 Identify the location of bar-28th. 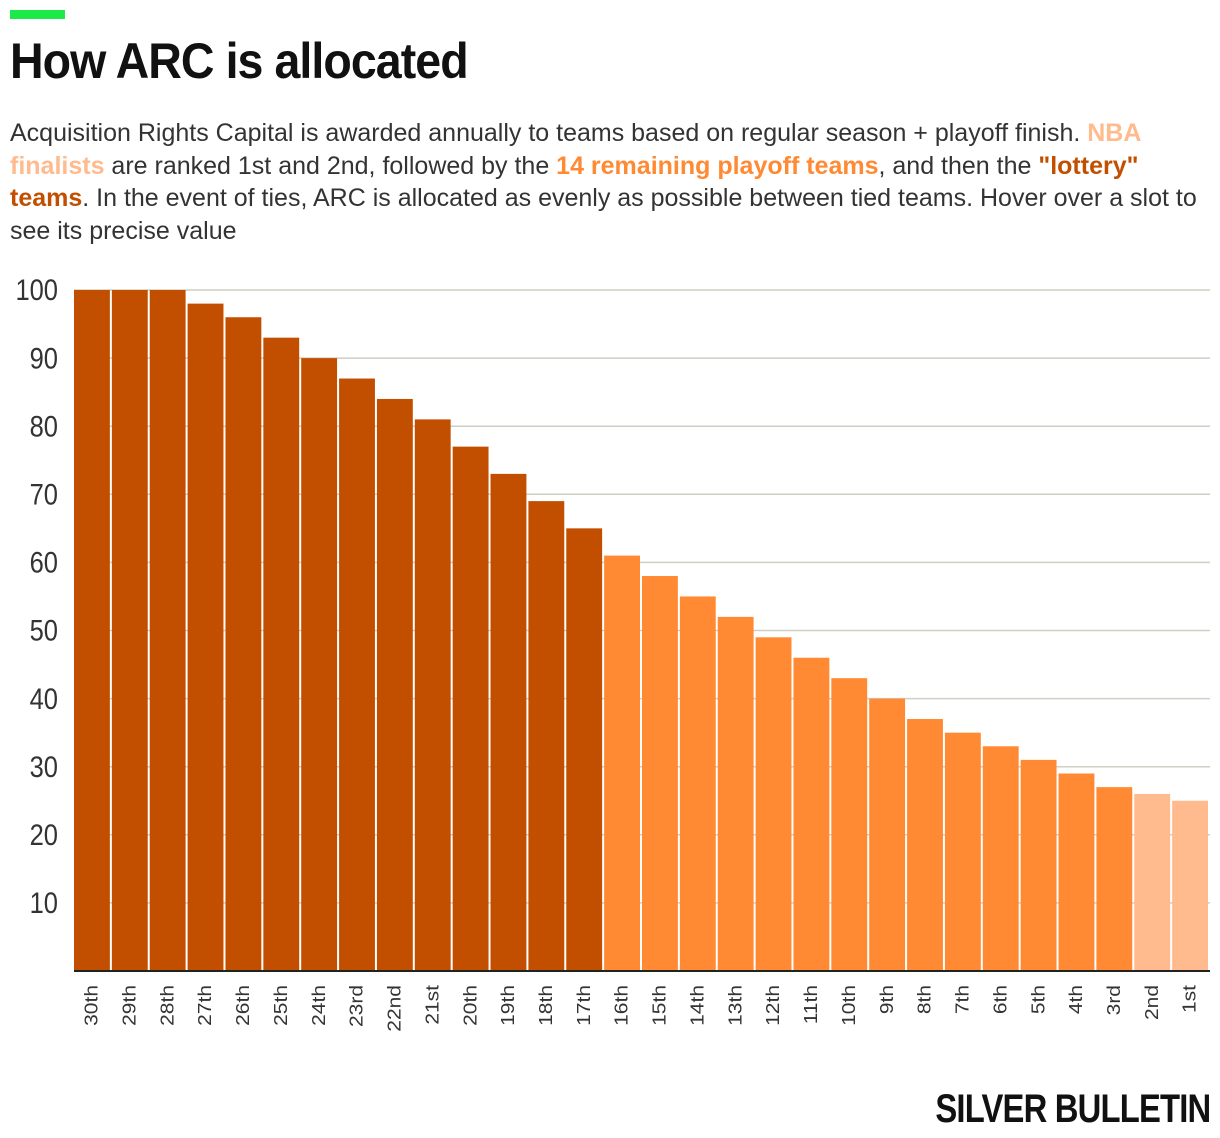
(167, 630).